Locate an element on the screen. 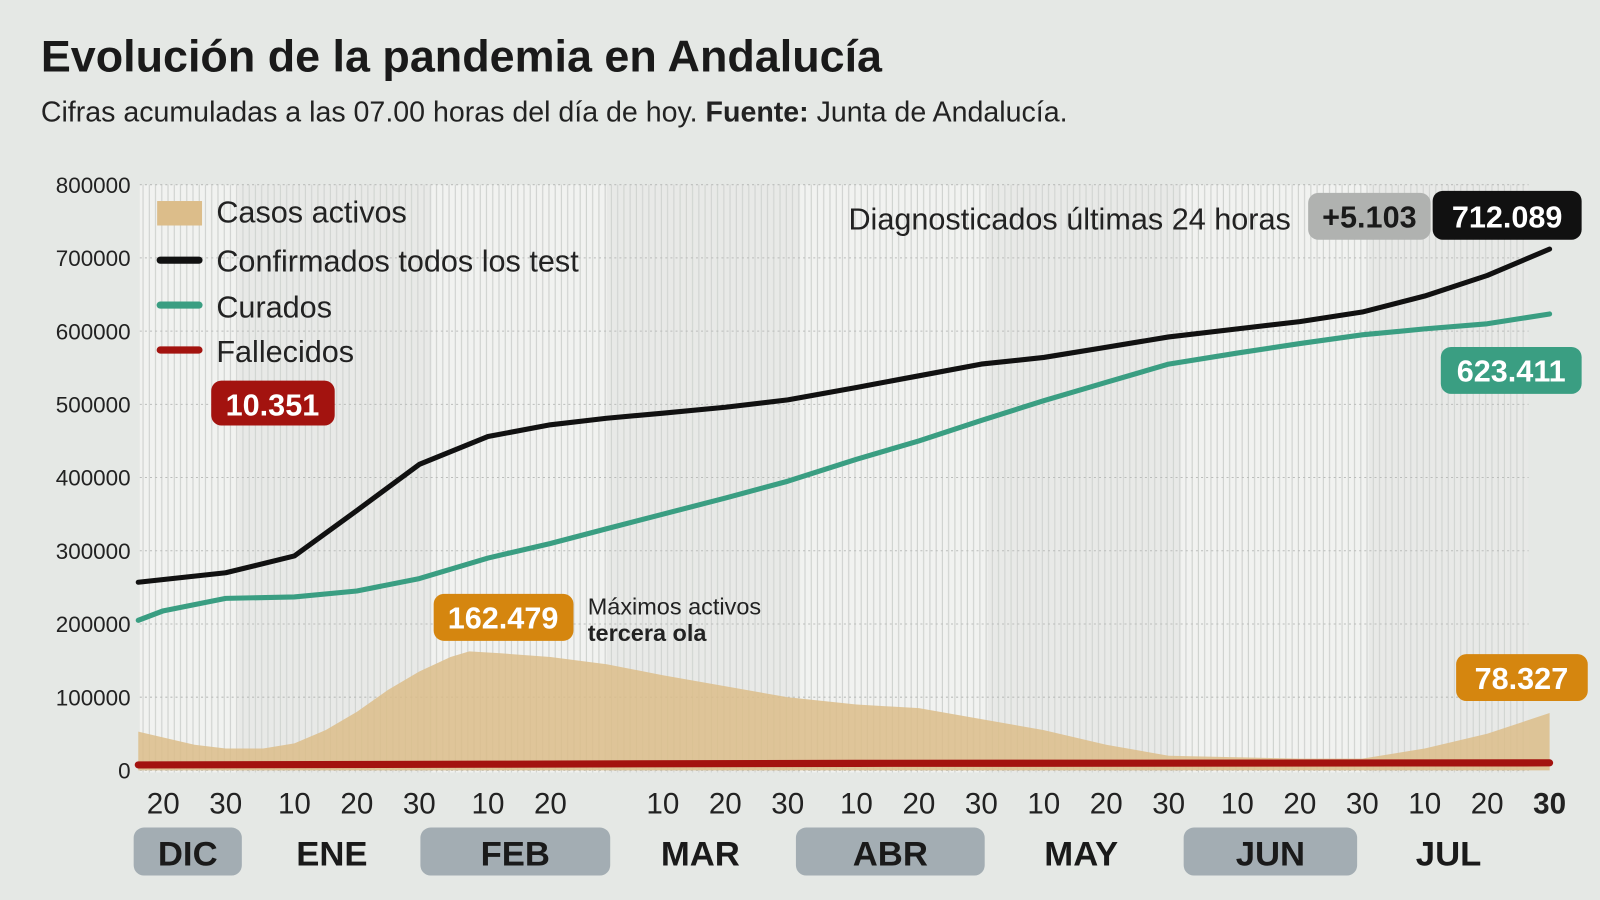 The height and width of the screenshot is (900, 1600). y-tick-label: 600000 is located at coordinates (93, 331).